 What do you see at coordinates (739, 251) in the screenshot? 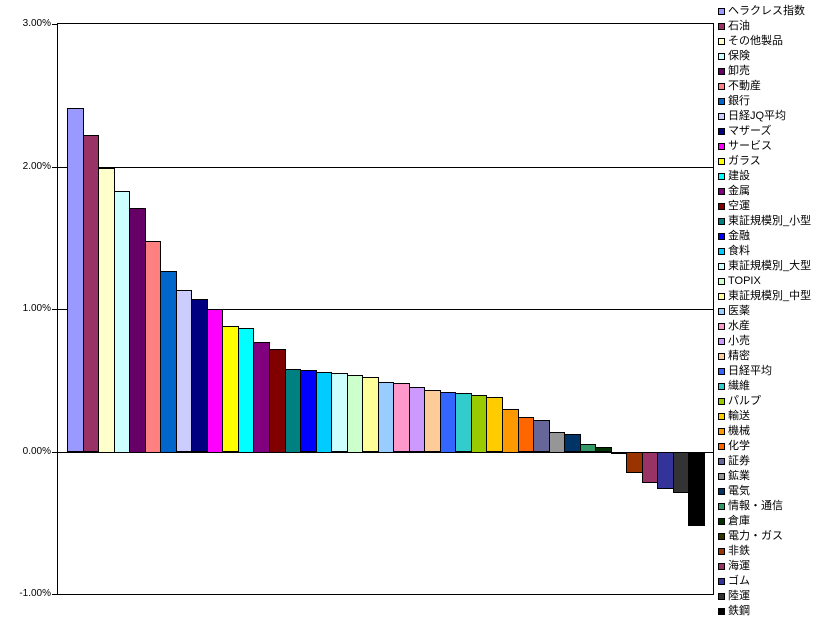
I see `legend-label: 食料` at bounding box center [739, 251].